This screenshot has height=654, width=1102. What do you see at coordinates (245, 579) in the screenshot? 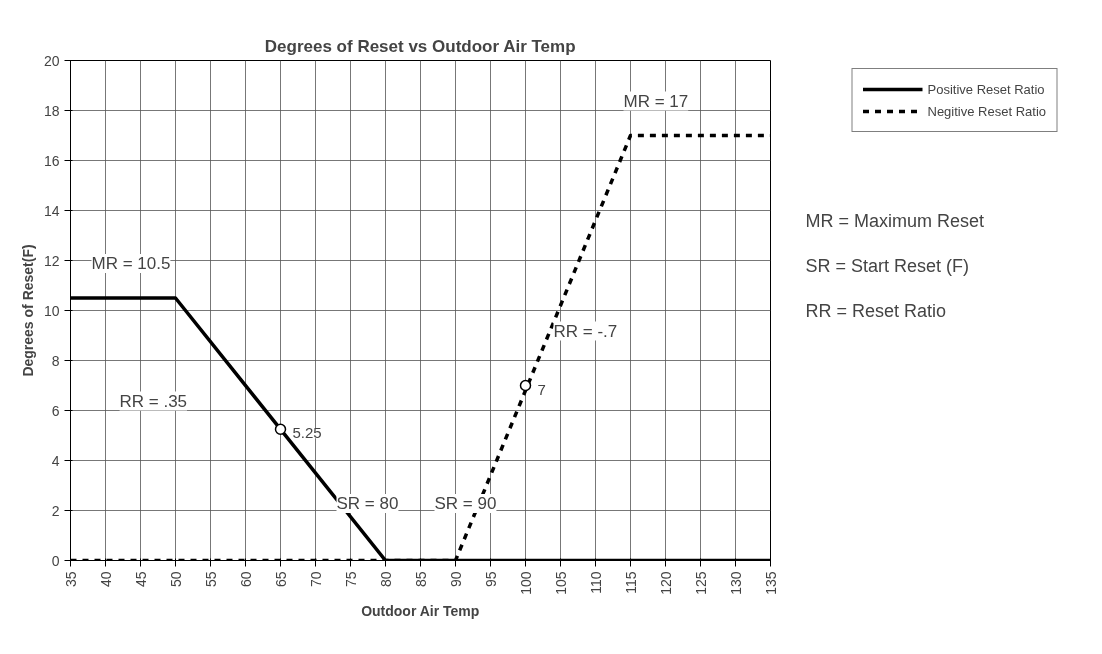
I see `x-tick-label: 60` at bounding box center [245, 579].